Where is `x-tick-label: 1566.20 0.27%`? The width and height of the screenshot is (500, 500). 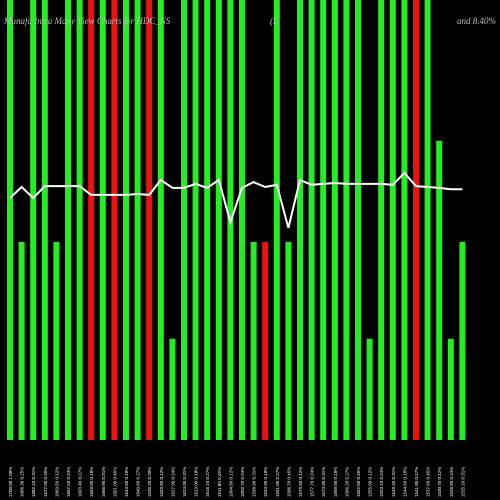 x-tick-label: 1566.20 0.27% is located at coordinates (346, 482).